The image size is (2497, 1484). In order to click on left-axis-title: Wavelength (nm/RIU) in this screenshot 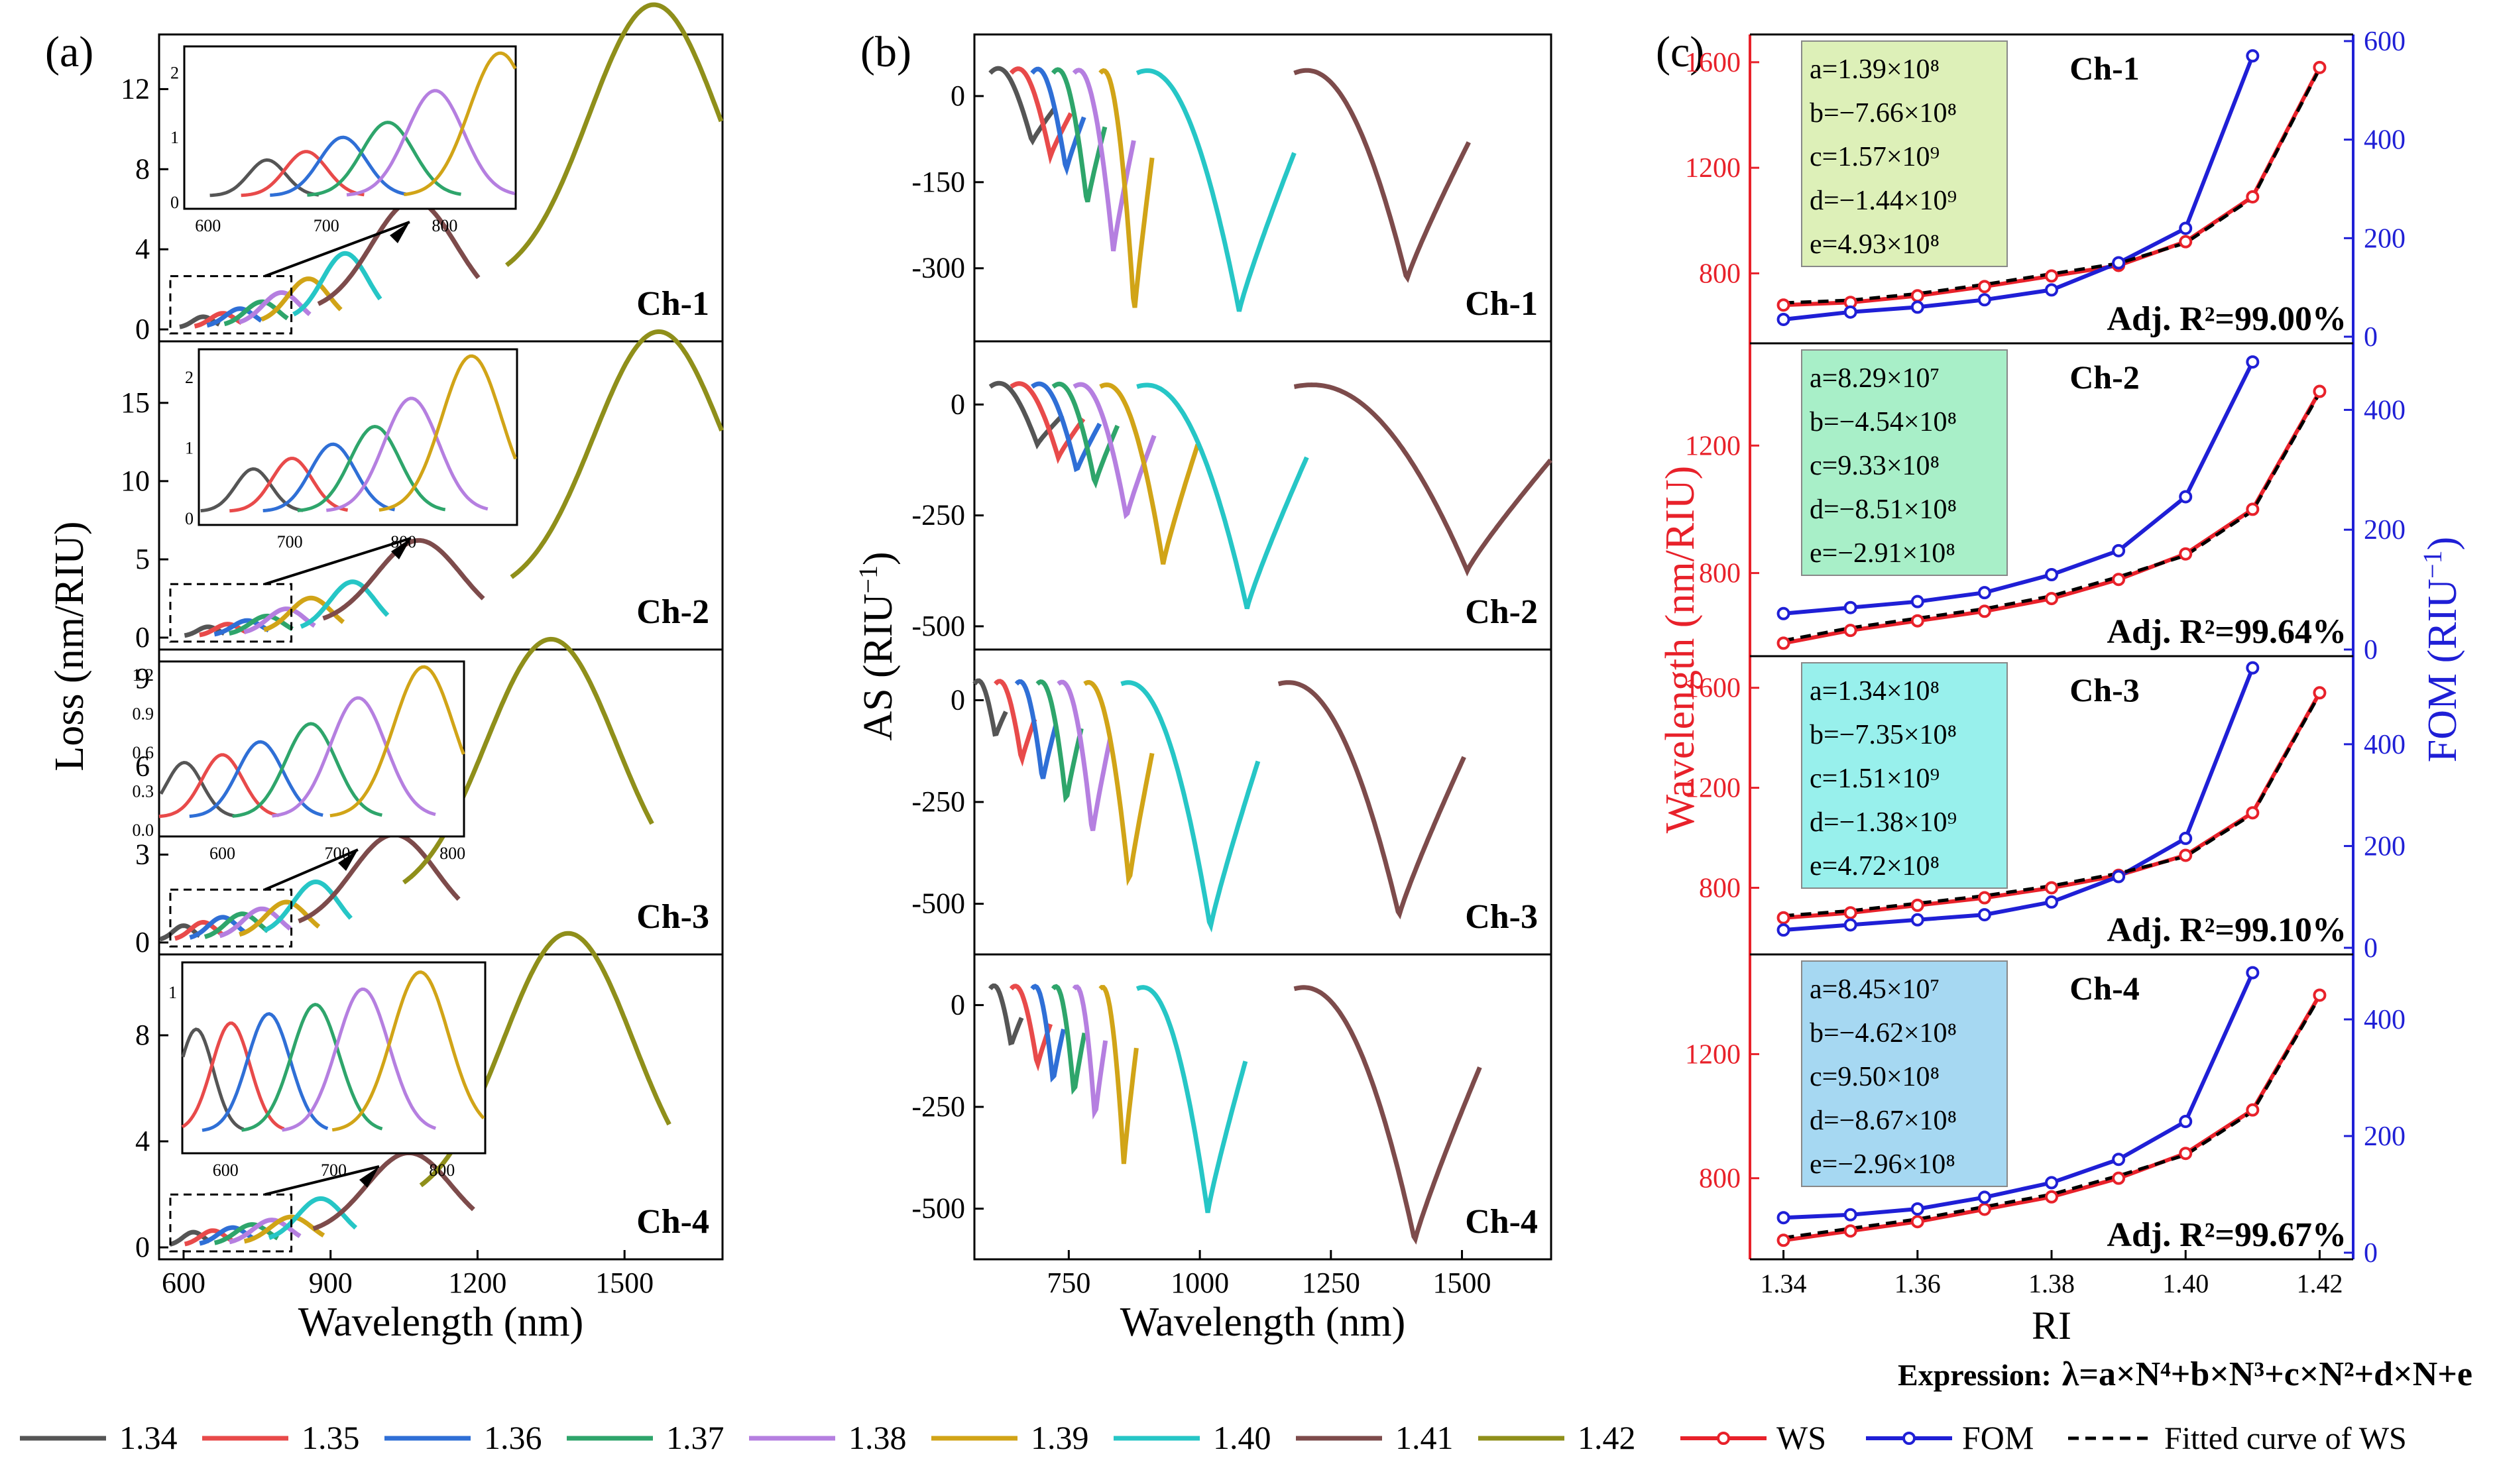, I will do `click(1680, 650)`.